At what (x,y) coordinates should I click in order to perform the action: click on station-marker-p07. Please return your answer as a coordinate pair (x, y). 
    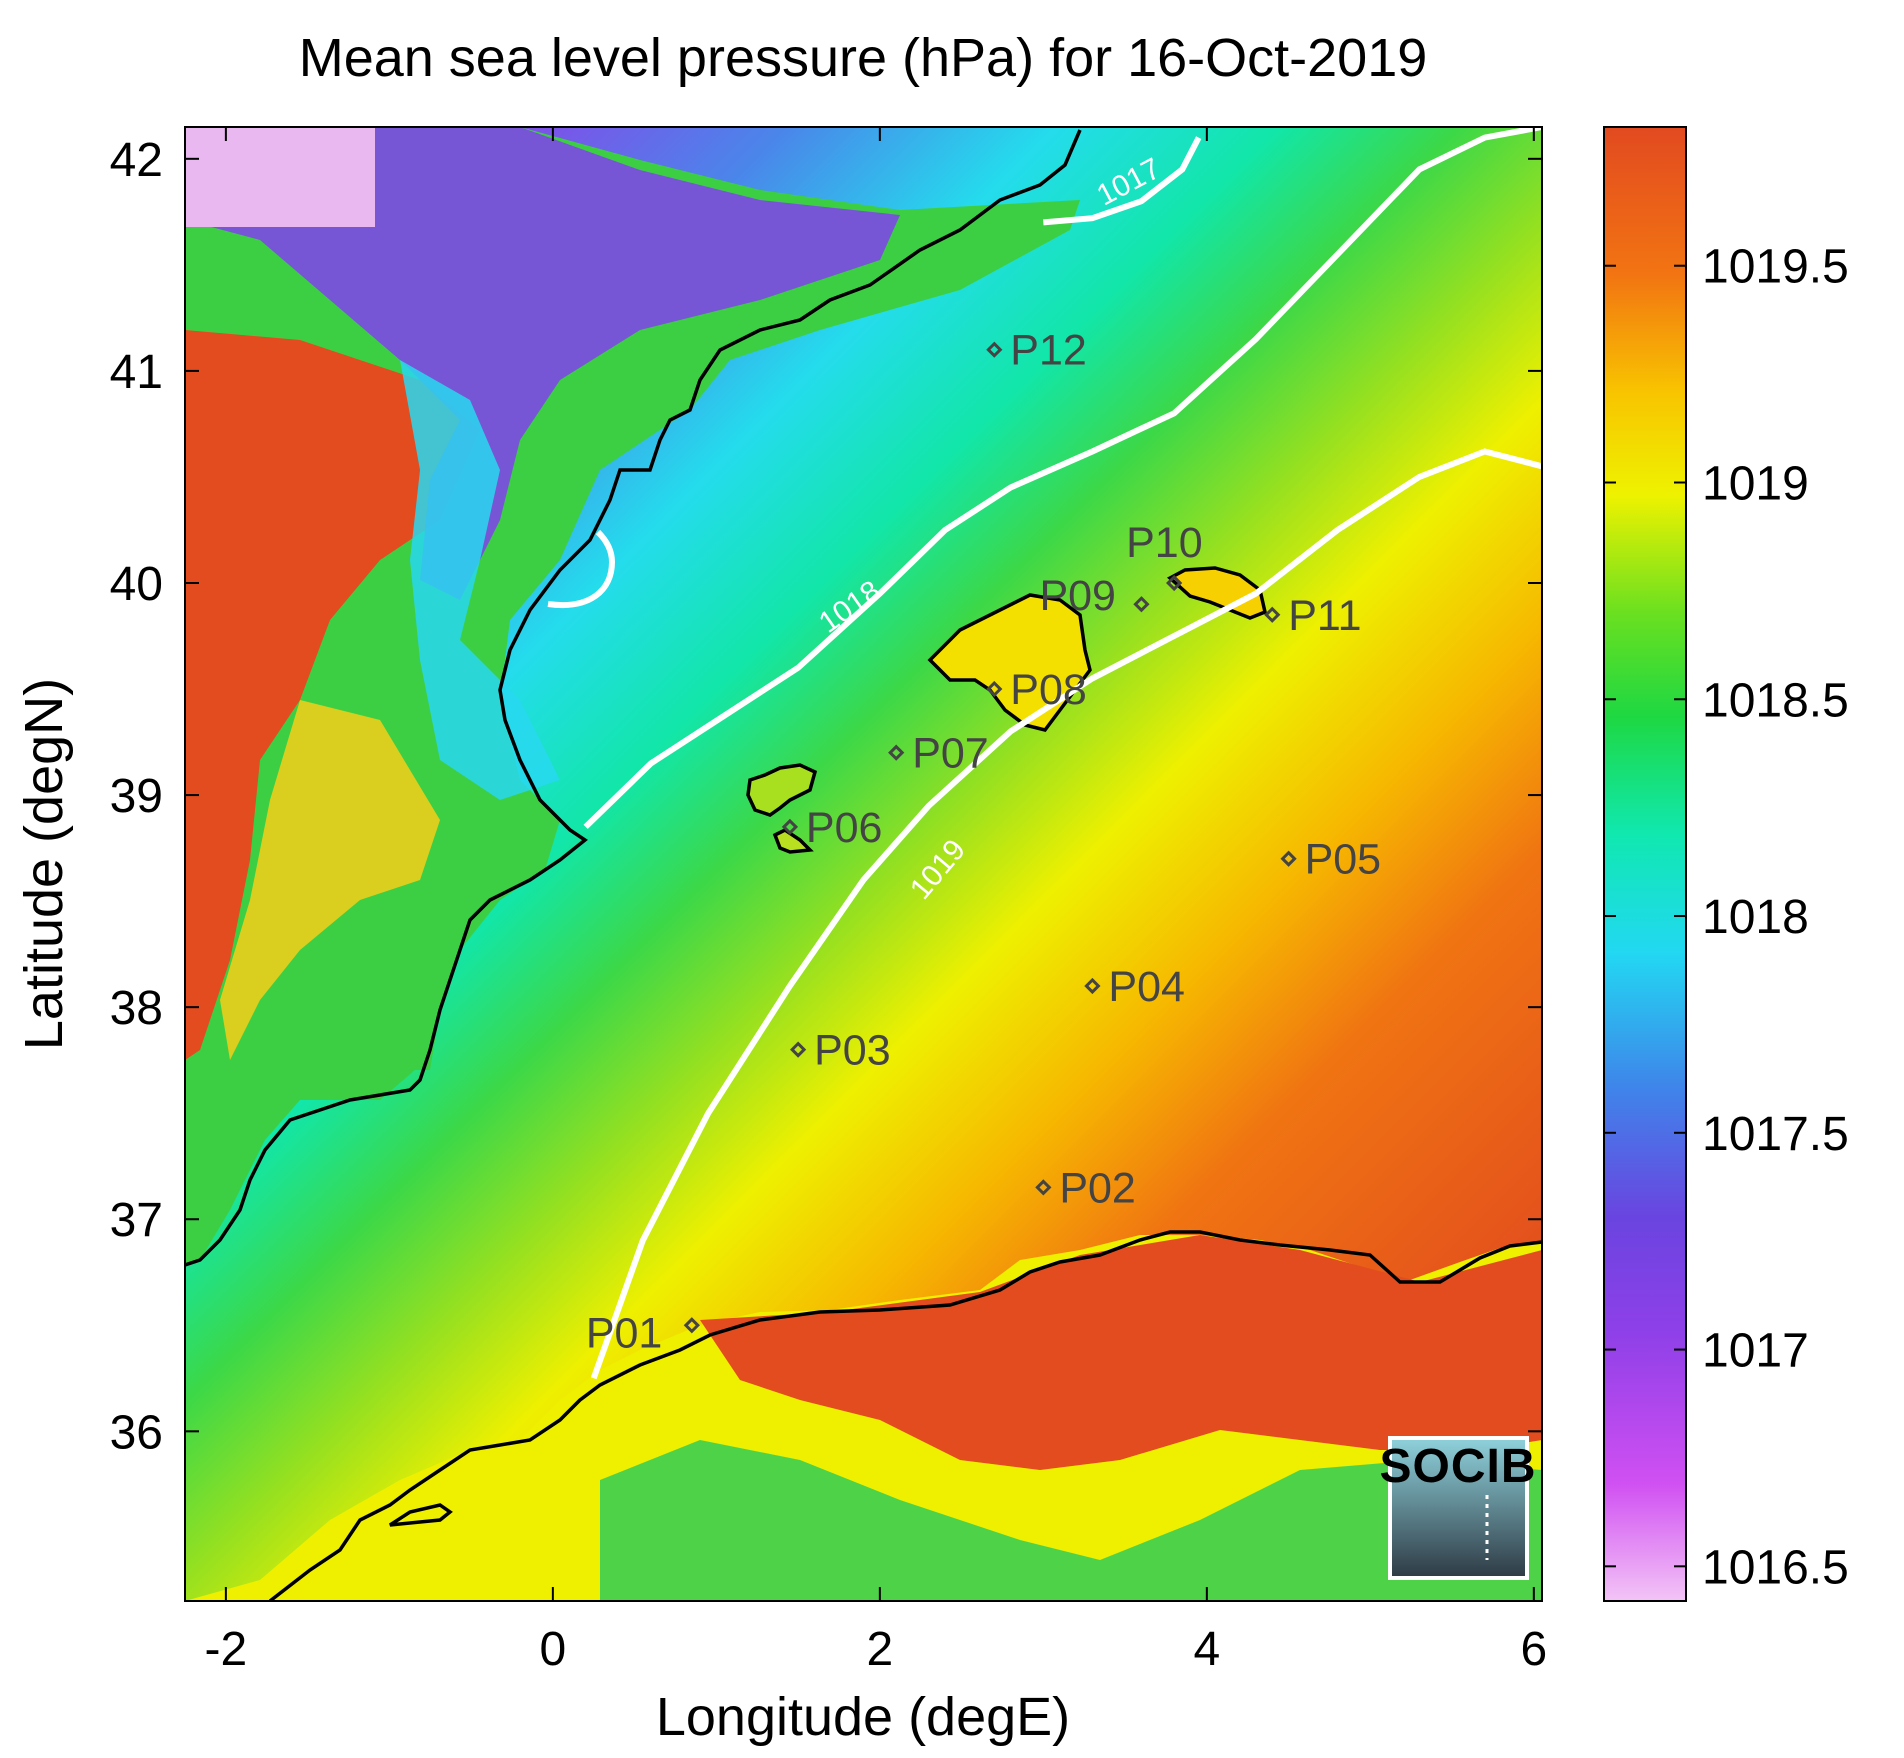
    Looking at the image, I should click on (896, 752).